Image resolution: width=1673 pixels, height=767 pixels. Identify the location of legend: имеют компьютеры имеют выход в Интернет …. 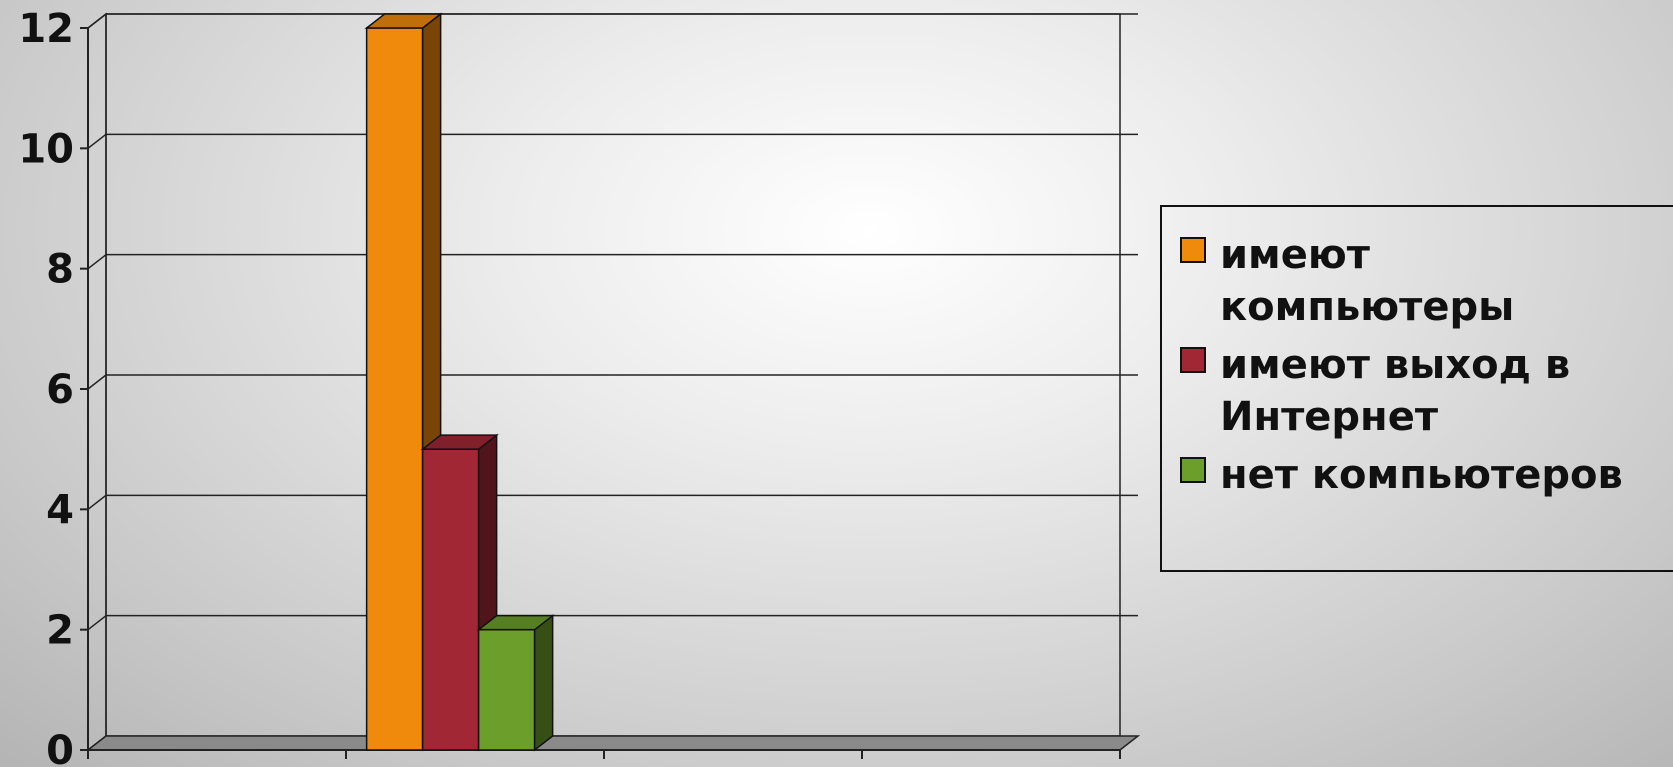
(1416, 388).